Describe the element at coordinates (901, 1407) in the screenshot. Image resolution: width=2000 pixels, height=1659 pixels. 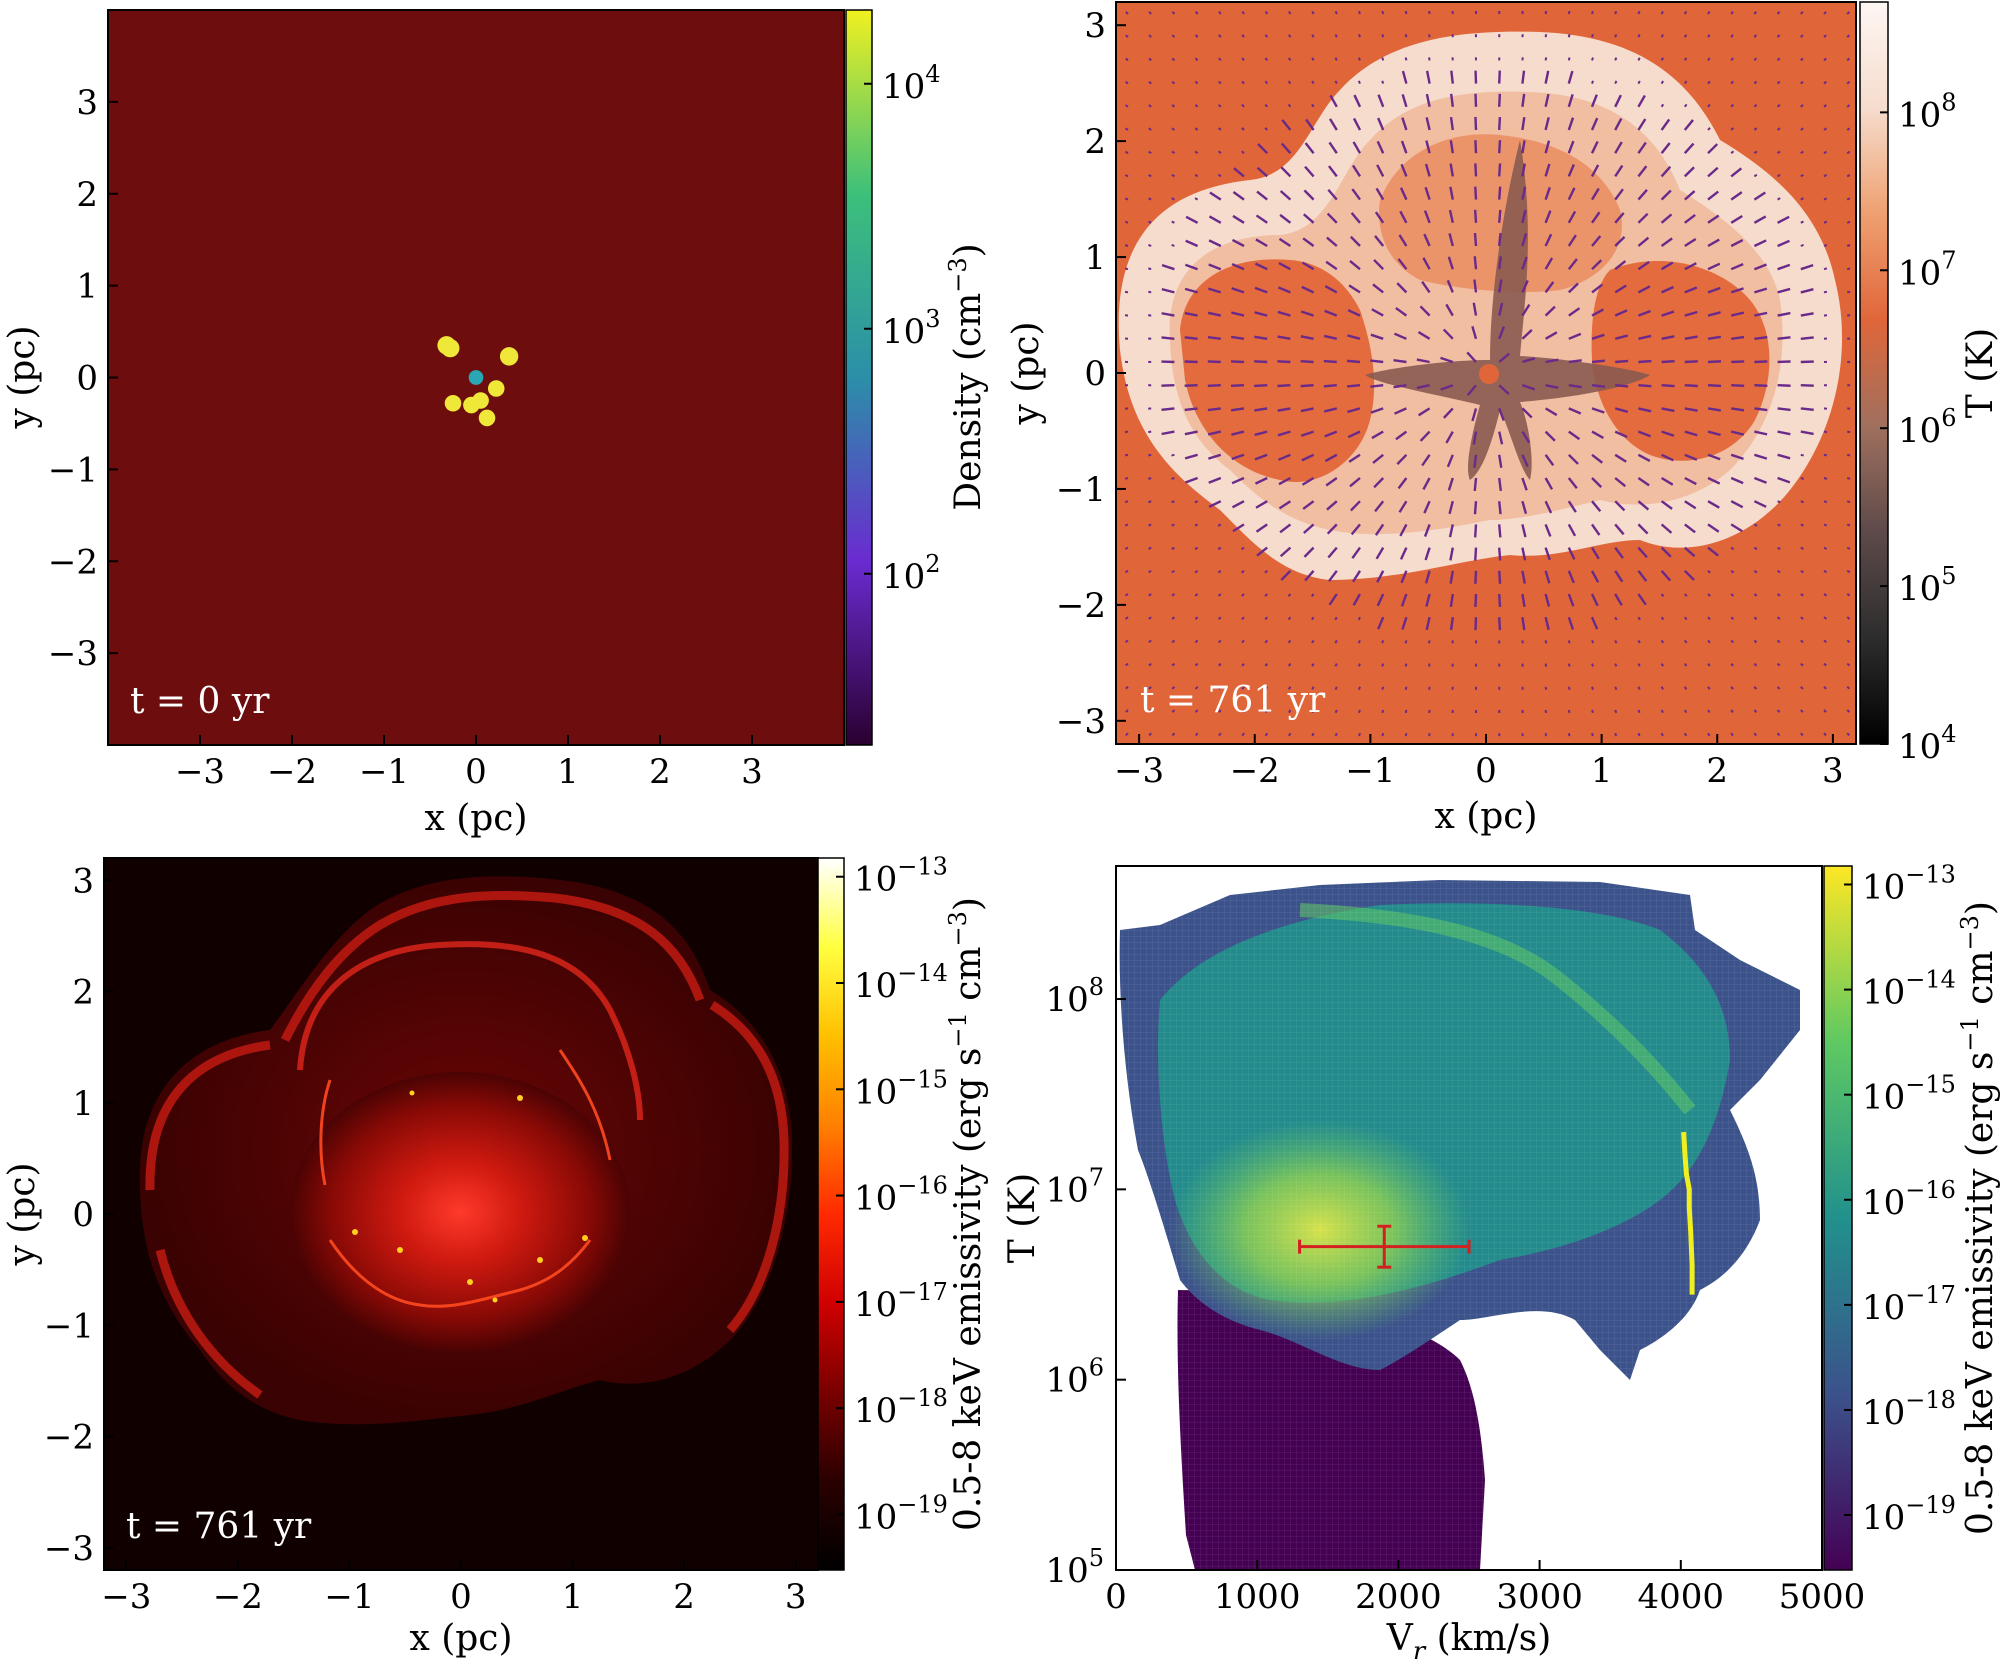
I see `colorbar-tick-label: 10−18` at that location.